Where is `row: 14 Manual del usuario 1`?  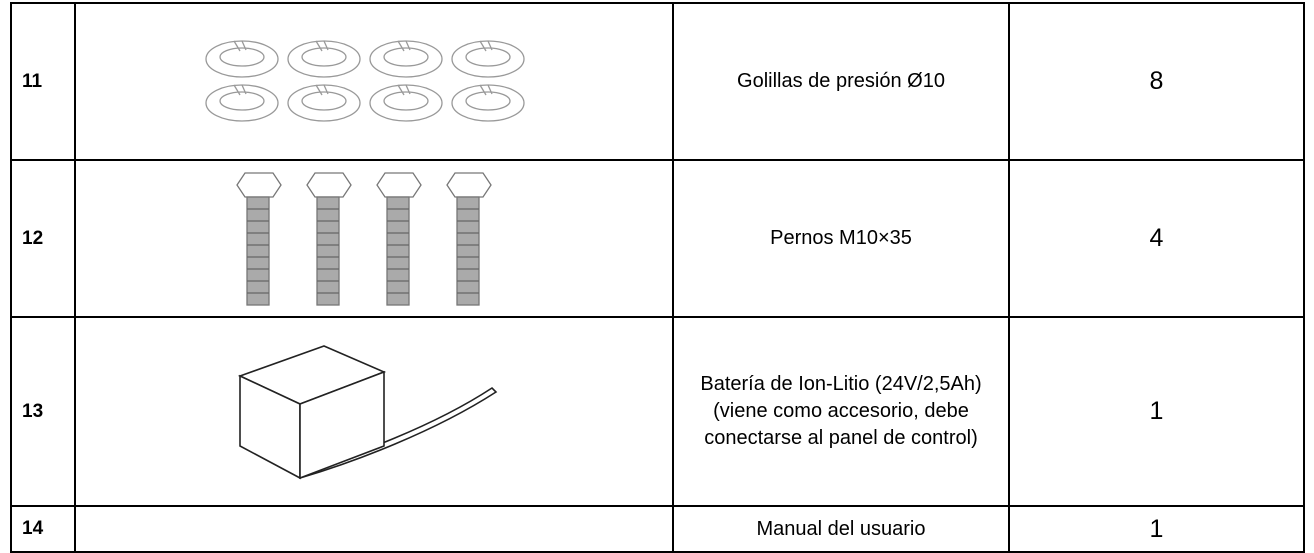 row: 14 Manual del usuario 1 is located at coordinates (657, 529).